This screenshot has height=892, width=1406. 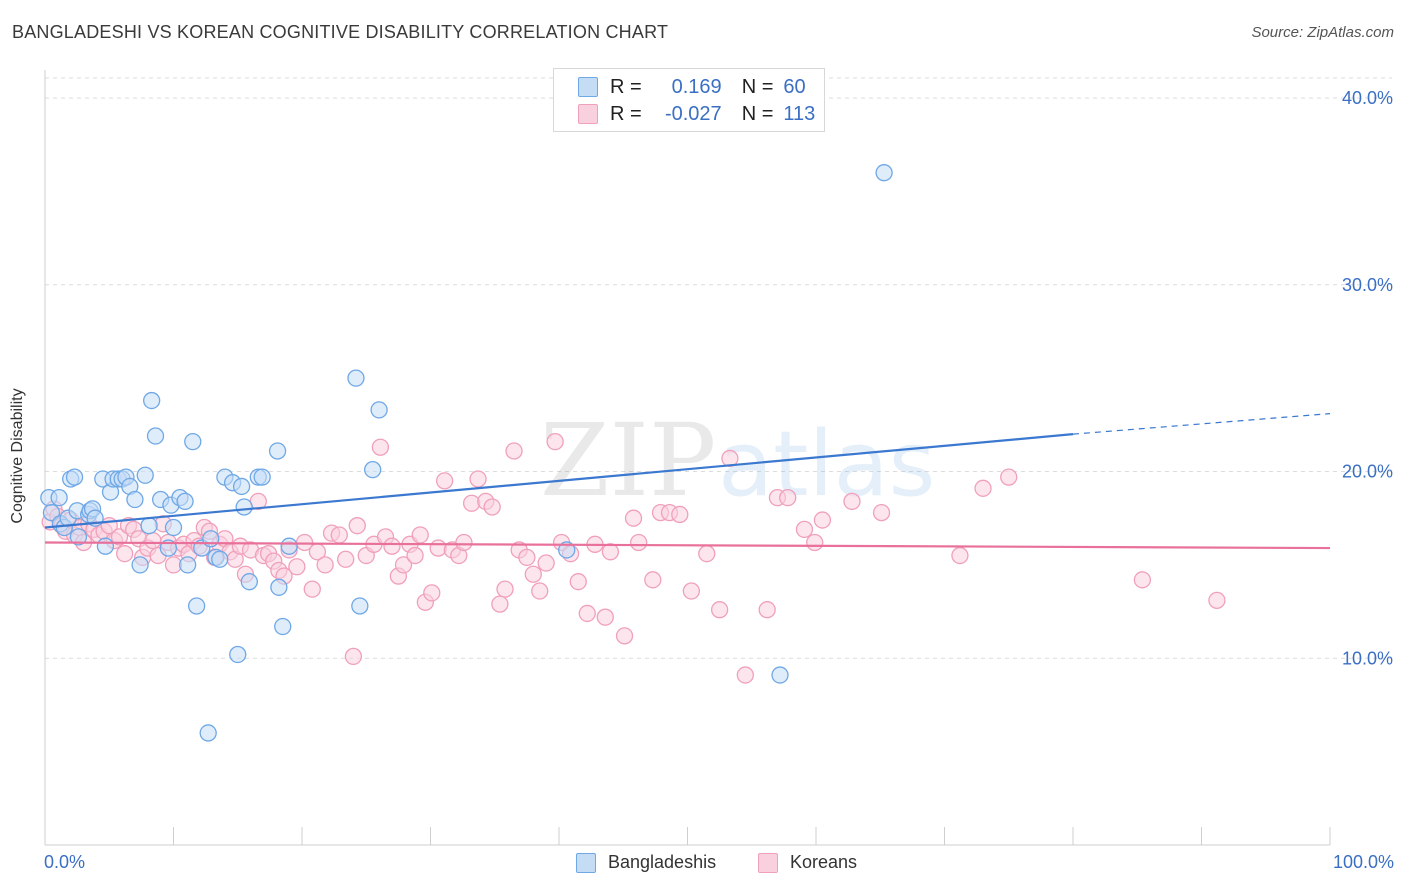 What do you see at coordinates (824, 862) in the screenshot?
I see `legend-label-koreans: Koreans` at bounding box center [824, 862].